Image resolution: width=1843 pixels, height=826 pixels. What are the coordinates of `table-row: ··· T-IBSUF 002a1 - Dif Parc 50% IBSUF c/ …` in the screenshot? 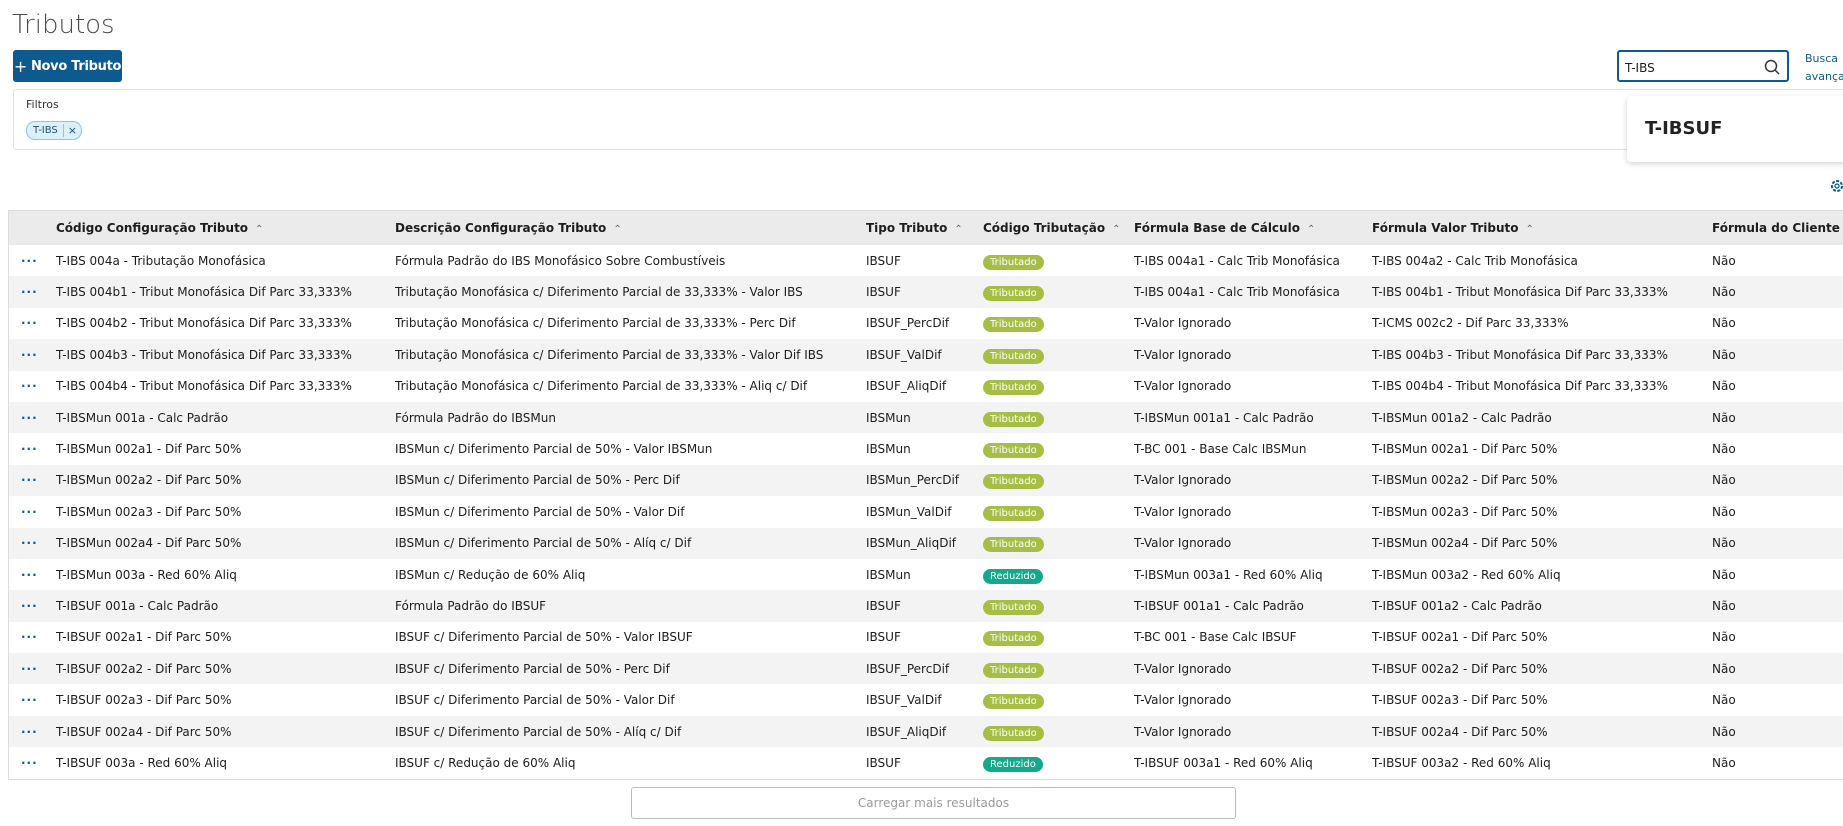 It's located at (926, 637).